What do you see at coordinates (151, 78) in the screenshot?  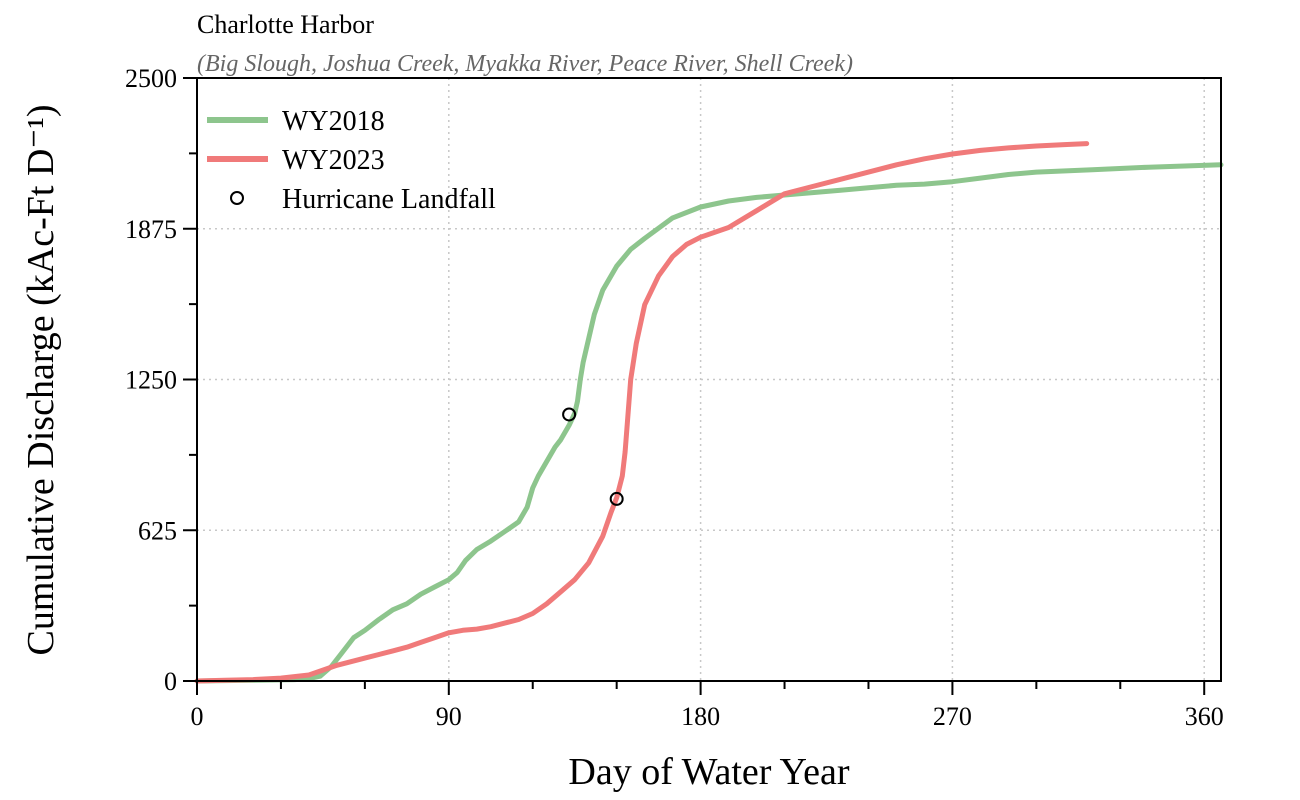 I see `y-tick-label: 2500` at bounding box center [151, 78].